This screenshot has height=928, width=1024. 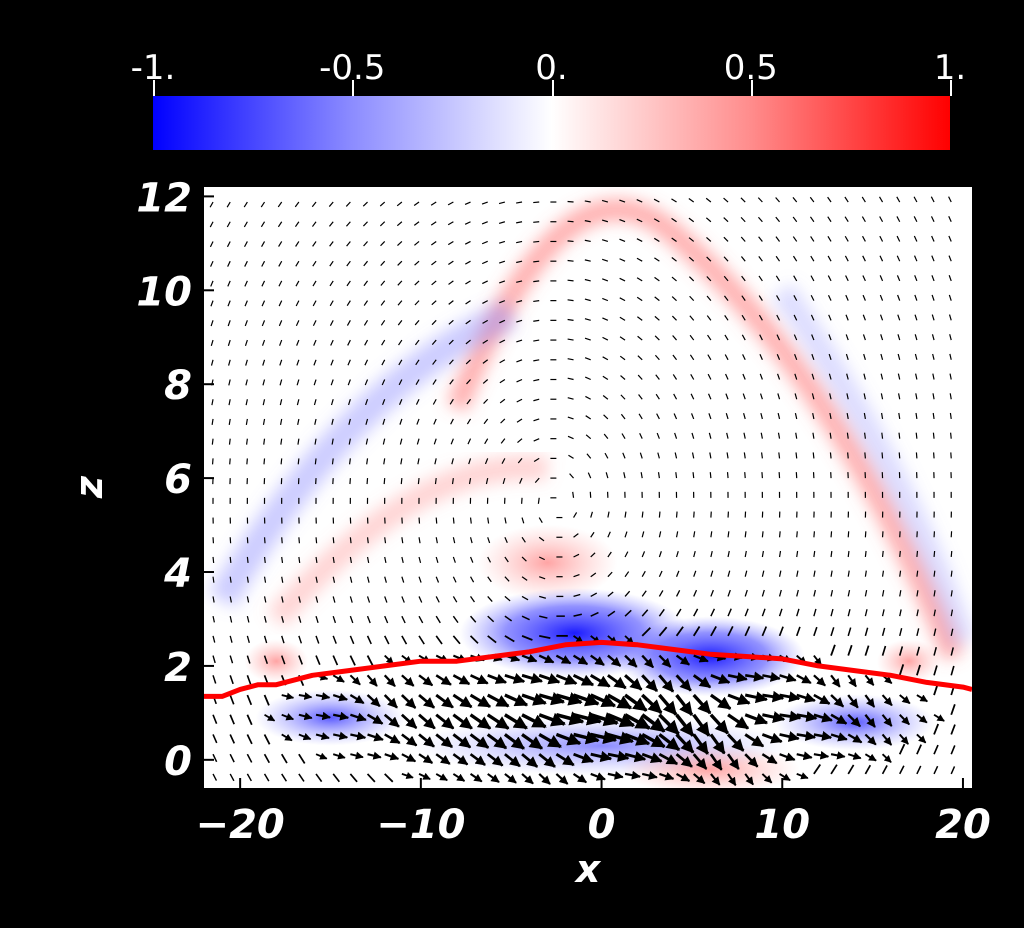 I want to click on y-axis-label: z, so click(x=89, y=487).